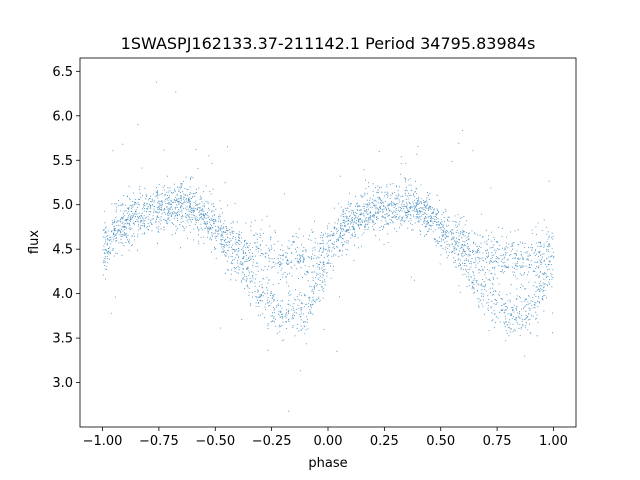 This screenshot has width=640, height=480. What do you see at coordinates (62, 116) in the screenshot?
I see `y-tick-label: 6.0` at bounding box center [62, 116].